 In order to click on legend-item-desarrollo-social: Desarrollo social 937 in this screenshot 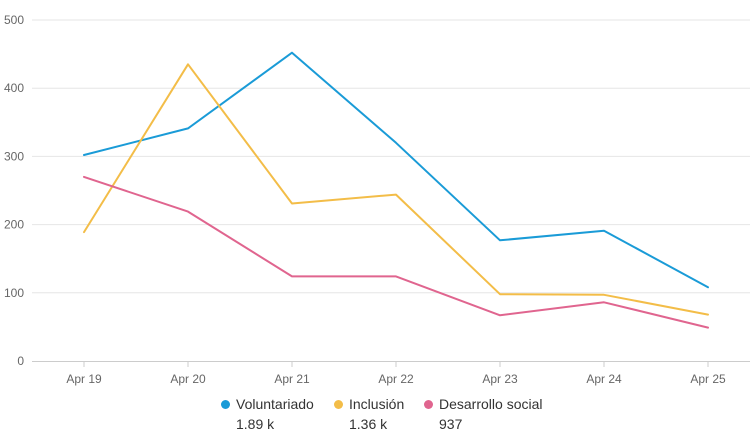, I will do `click(483, 413)`.